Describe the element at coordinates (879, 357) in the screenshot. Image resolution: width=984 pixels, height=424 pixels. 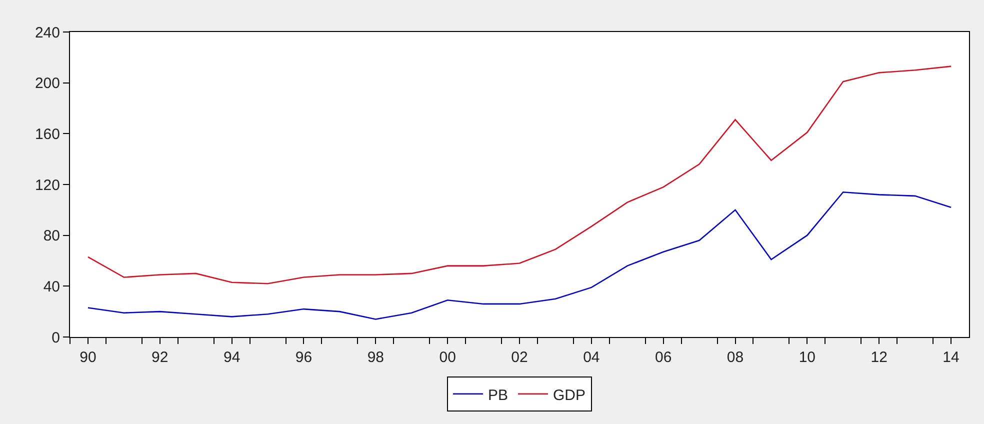
I see `x-tick-label: 12` at that location.